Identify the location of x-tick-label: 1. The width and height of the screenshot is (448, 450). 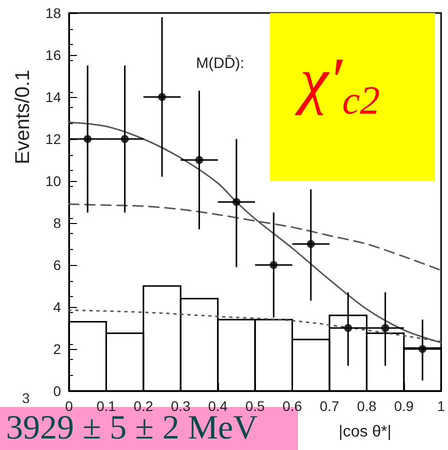
(441, 406).